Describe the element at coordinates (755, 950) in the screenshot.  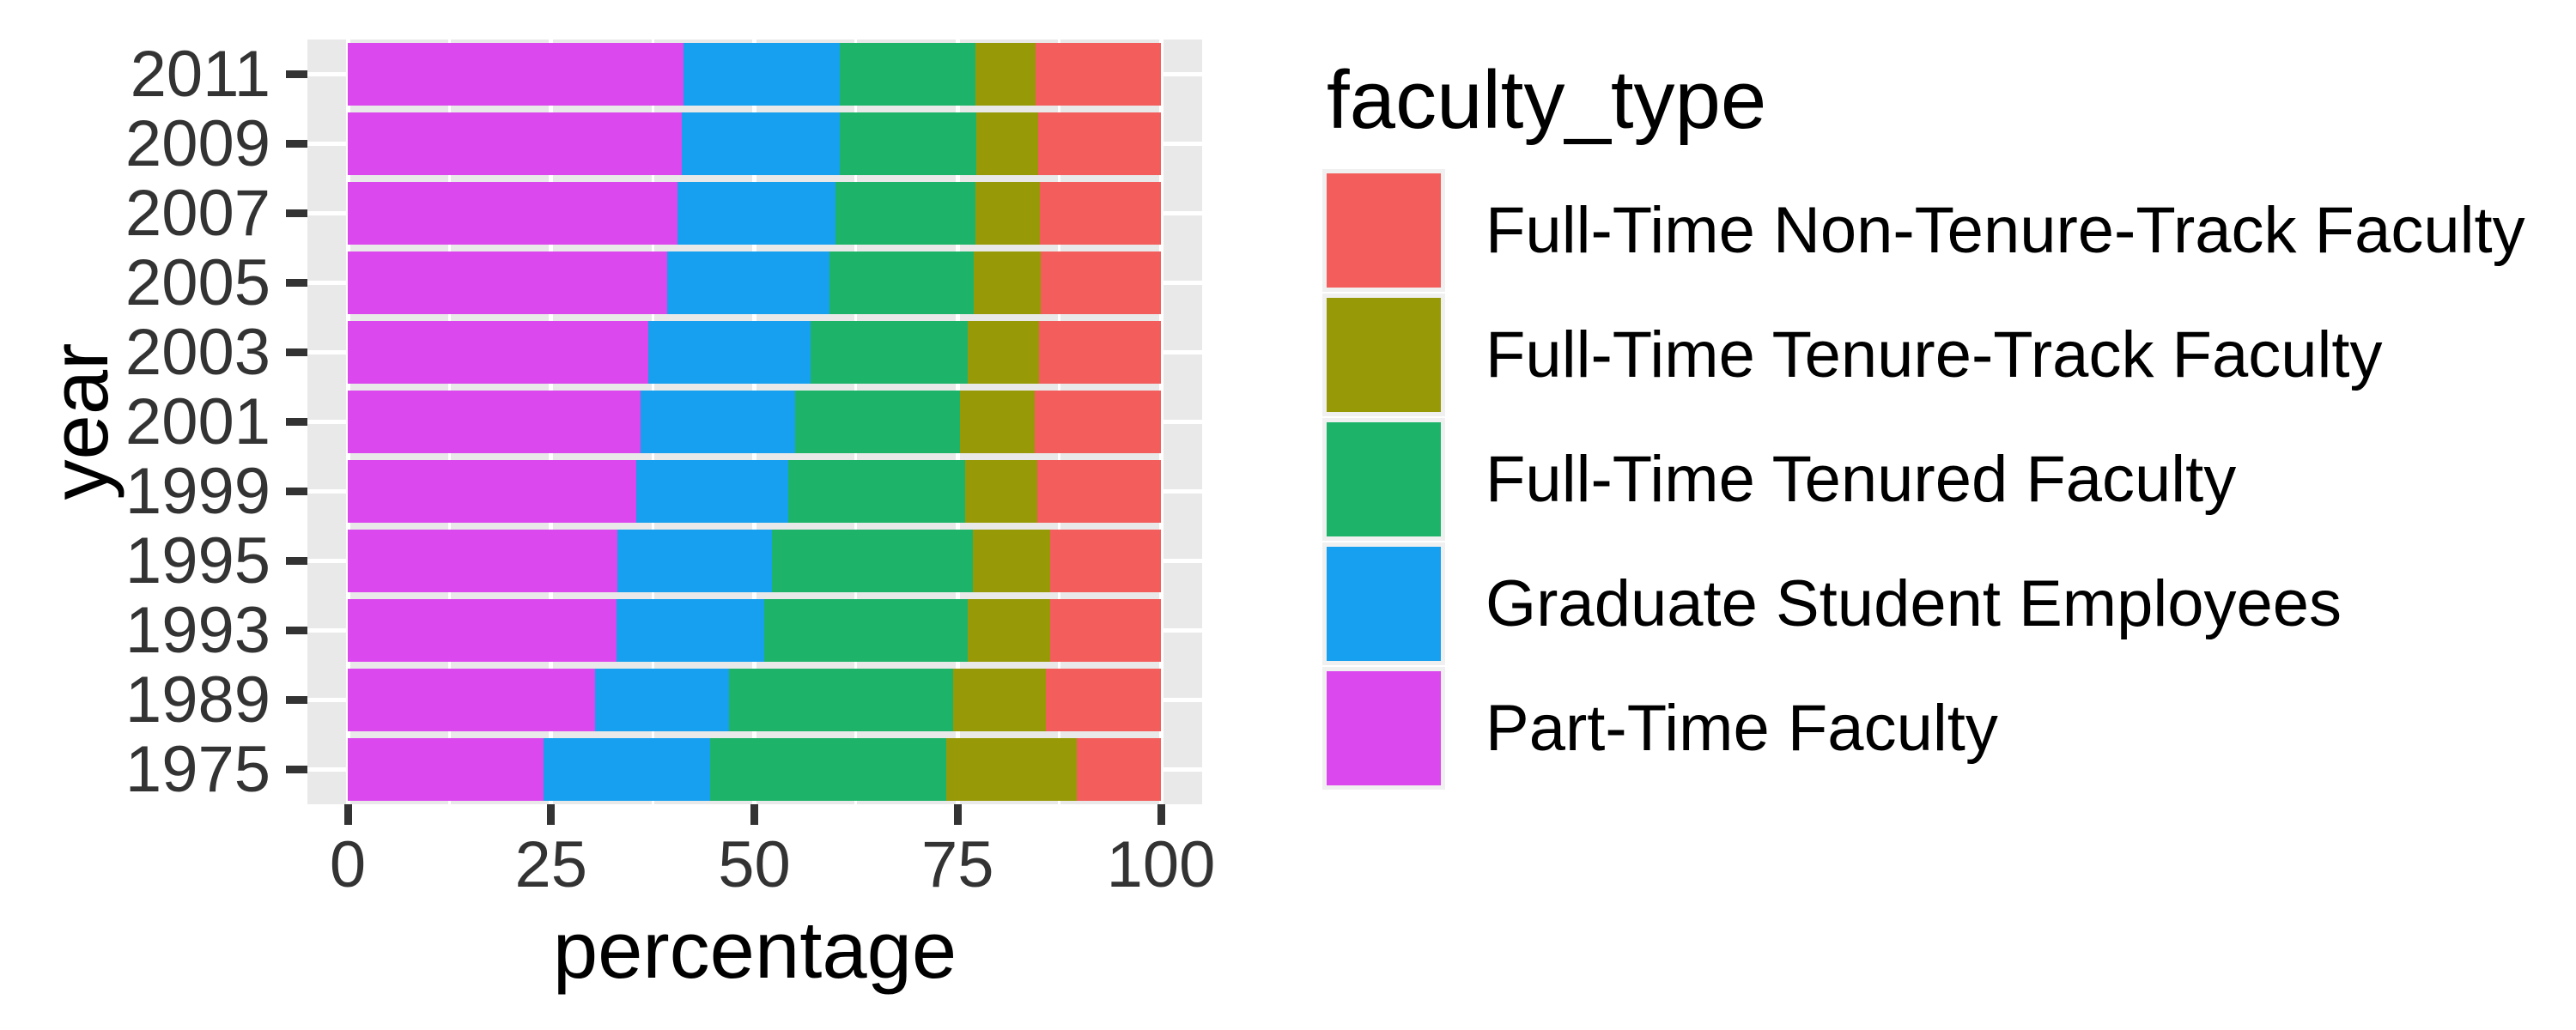
I see `x-axis-title: percentage` at that location.